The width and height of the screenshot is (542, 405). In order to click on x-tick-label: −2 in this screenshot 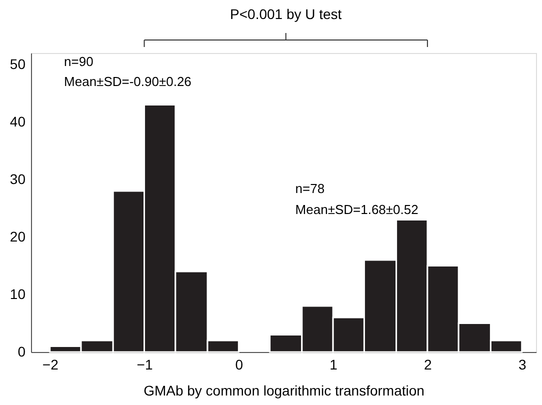, I will do `click(50, 364)`.